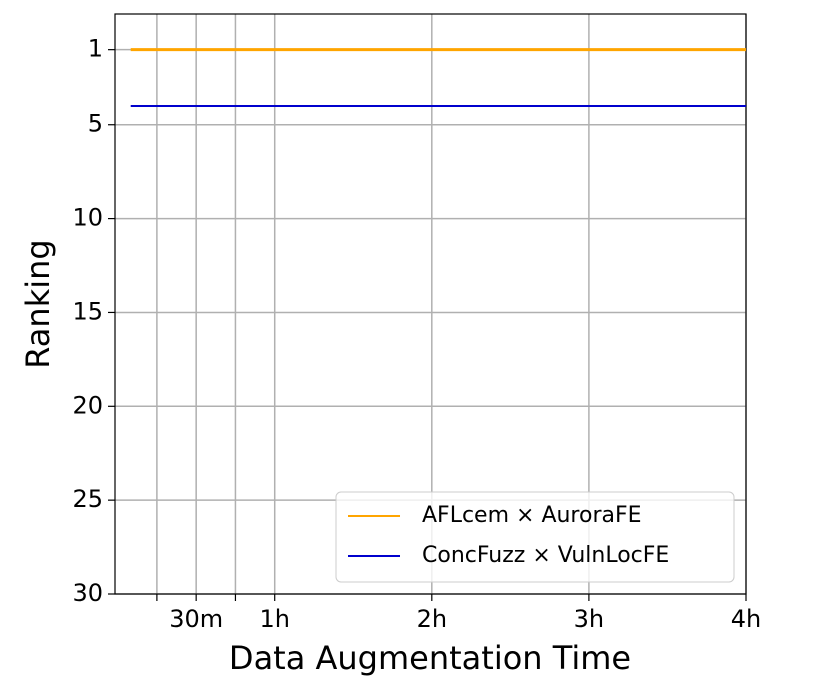  What do you see at coordinates (746, 619) in the screenshot?
I see `x-tick-label: 4h` at bounding box center [746, 619].